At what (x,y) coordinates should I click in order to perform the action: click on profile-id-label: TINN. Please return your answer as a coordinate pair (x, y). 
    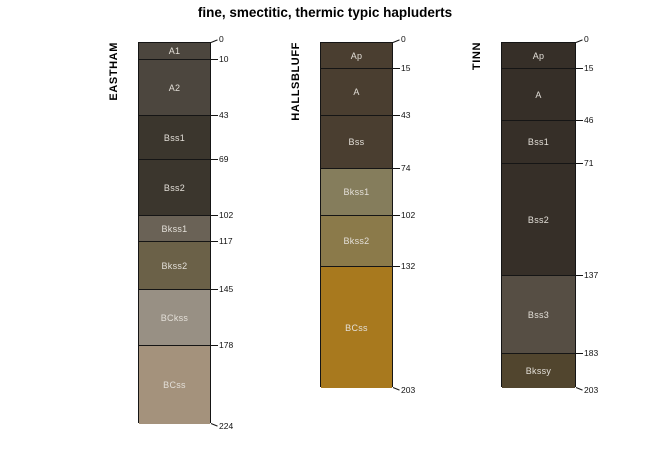
    Looking at the image, I should click on (477, 56).